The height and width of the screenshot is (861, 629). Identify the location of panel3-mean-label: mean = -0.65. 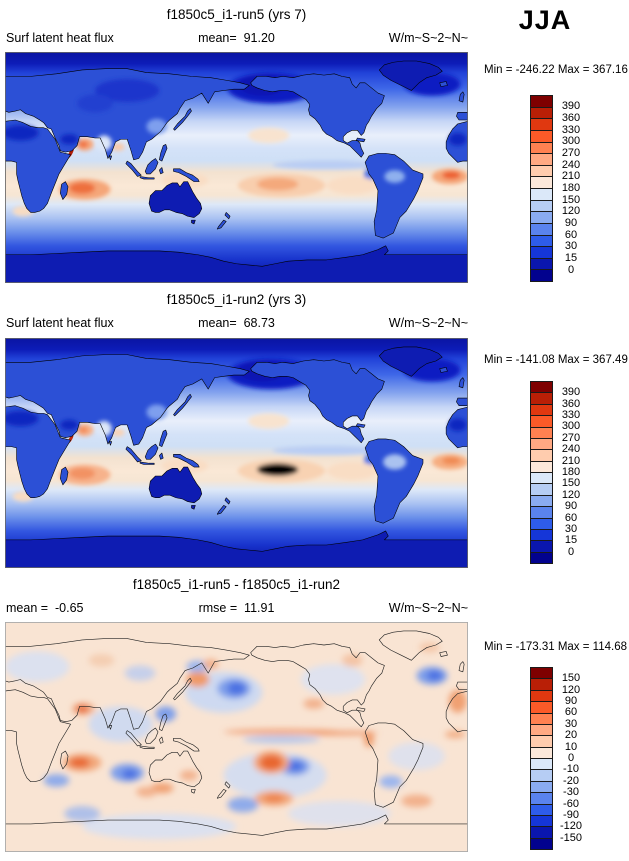
(45, 608).